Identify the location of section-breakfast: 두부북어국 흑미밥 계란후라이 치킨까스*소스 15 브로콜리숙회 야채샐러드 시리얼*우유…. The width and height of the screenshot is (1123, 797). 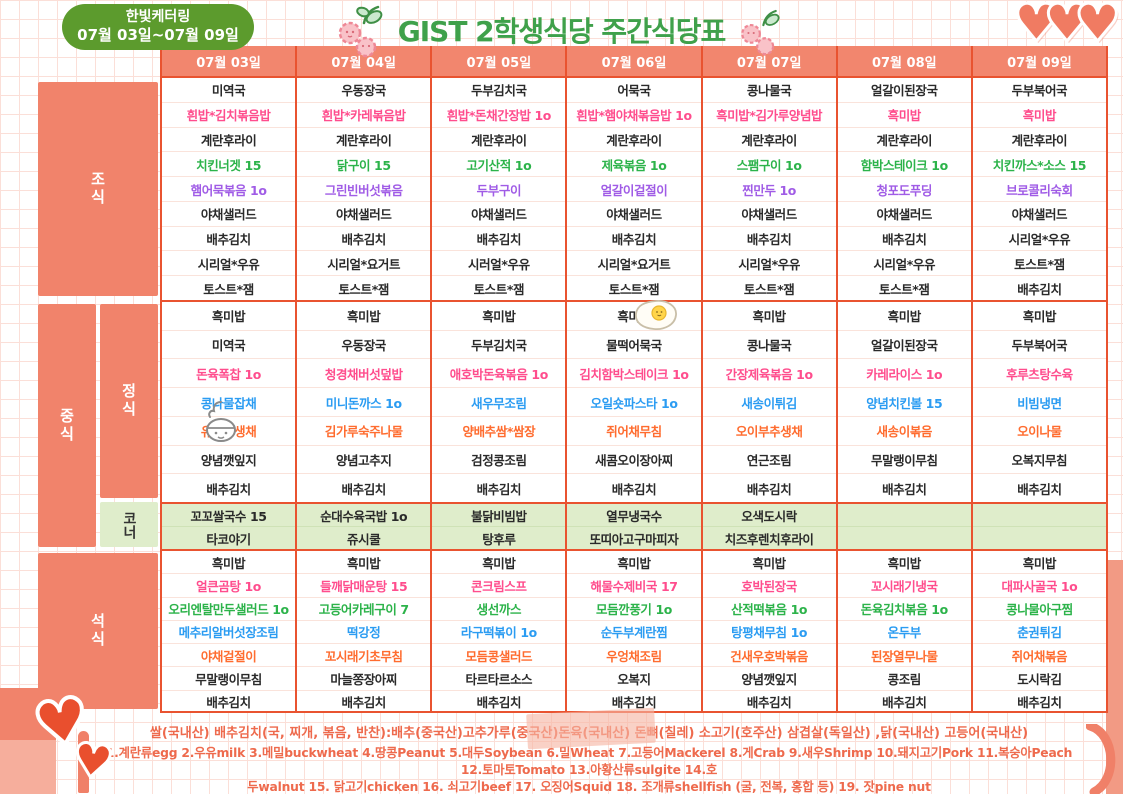
(1039, 189).